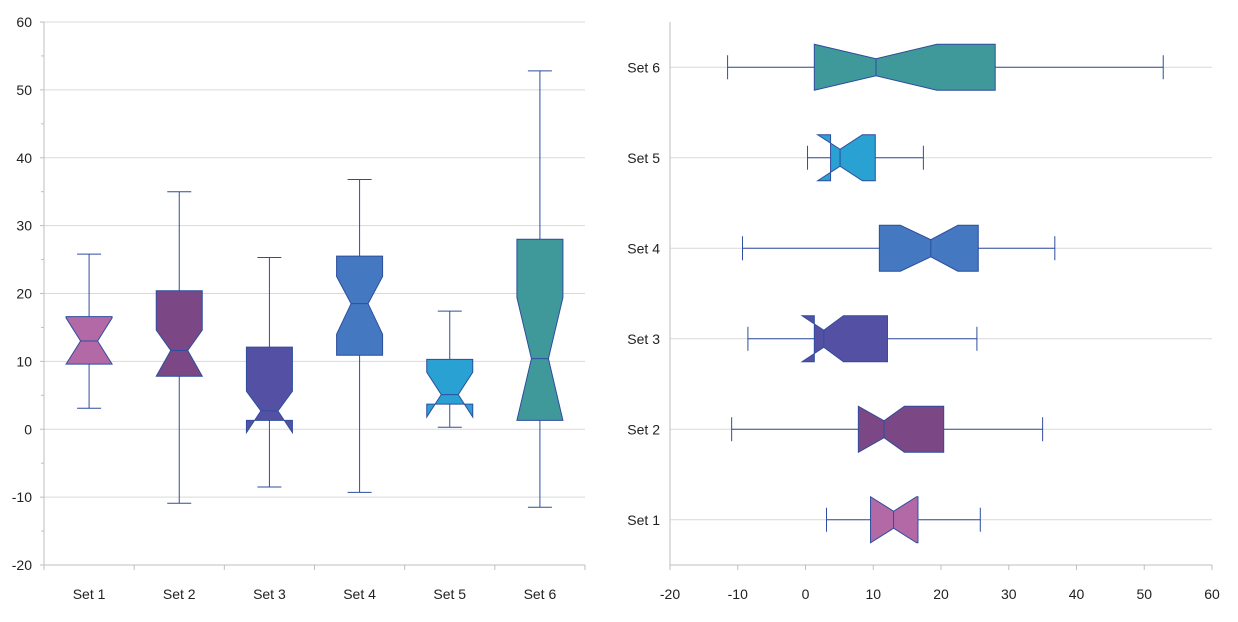  What do you see at coordinates (1212, 594) in the screenshot?
I see `x-tick-label: 60` at bounding box center [1212, 594].